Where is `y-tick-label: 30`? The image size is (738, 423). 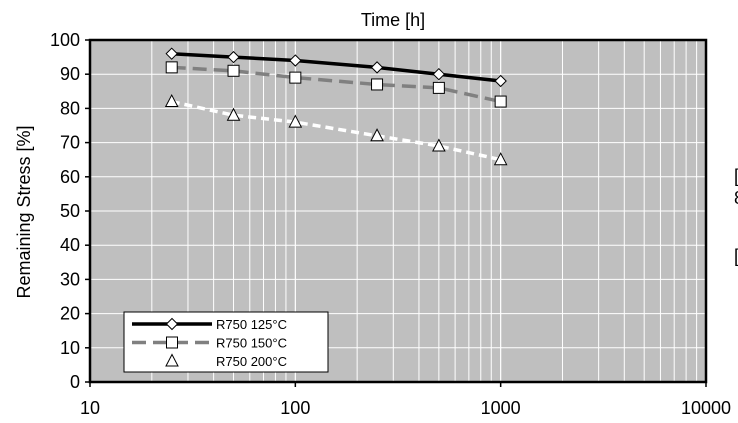
y-tick-label: 30 is located at coordinates (70, 279).